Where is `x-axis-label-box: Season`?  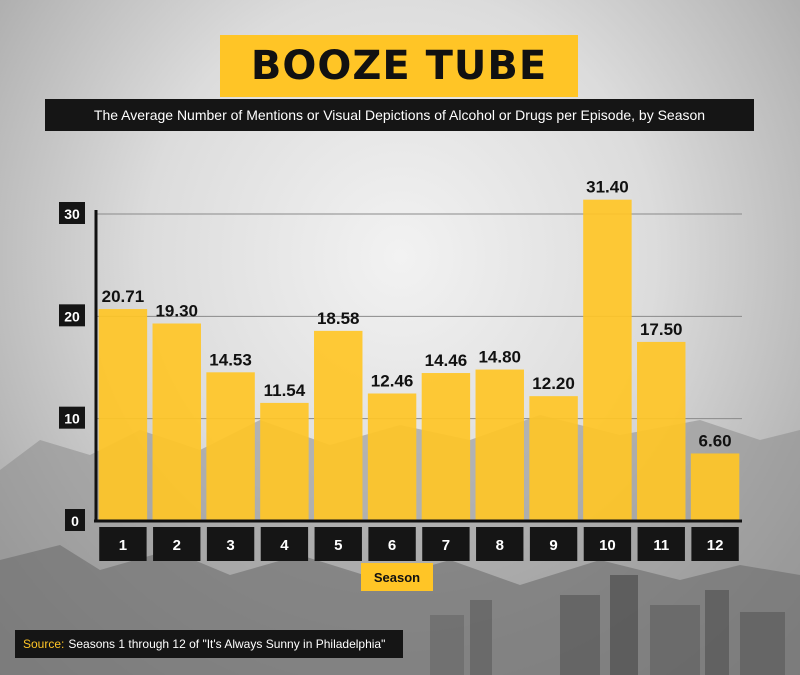
x-axis-label-box: Season is located at coordinates (397, 577).